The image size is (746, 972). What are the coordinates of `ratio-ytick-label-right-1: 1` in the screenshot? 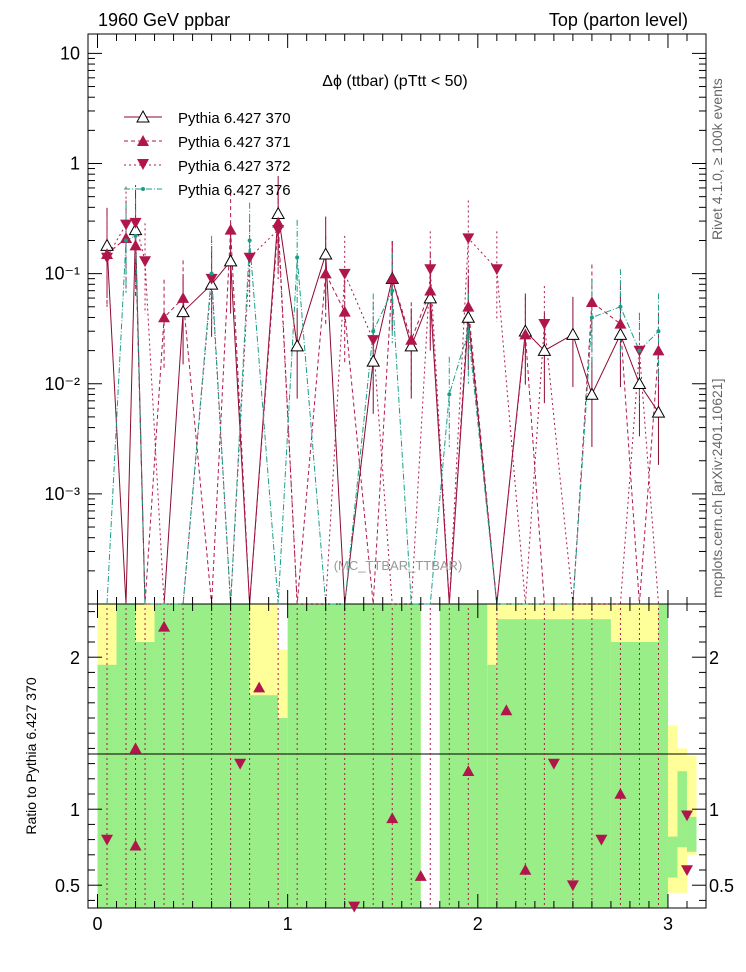 It's located at (714, 810).